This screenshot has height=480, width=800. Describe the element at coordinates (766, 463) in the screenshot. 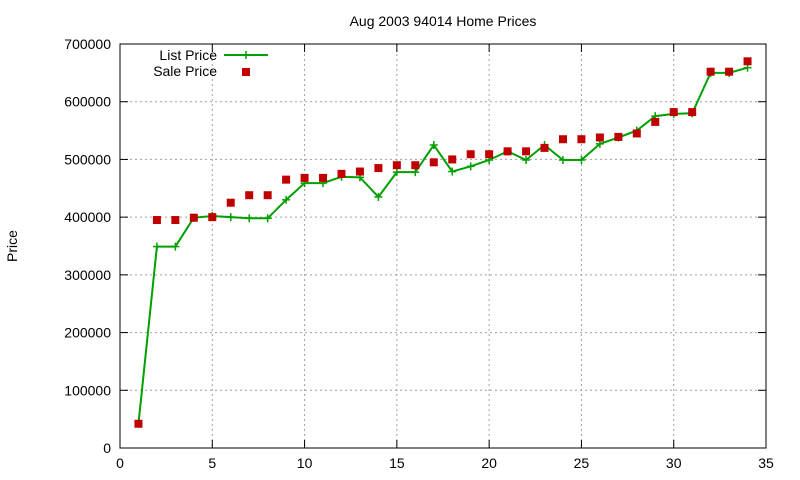

I see `x-tick-label: 35` at that location.